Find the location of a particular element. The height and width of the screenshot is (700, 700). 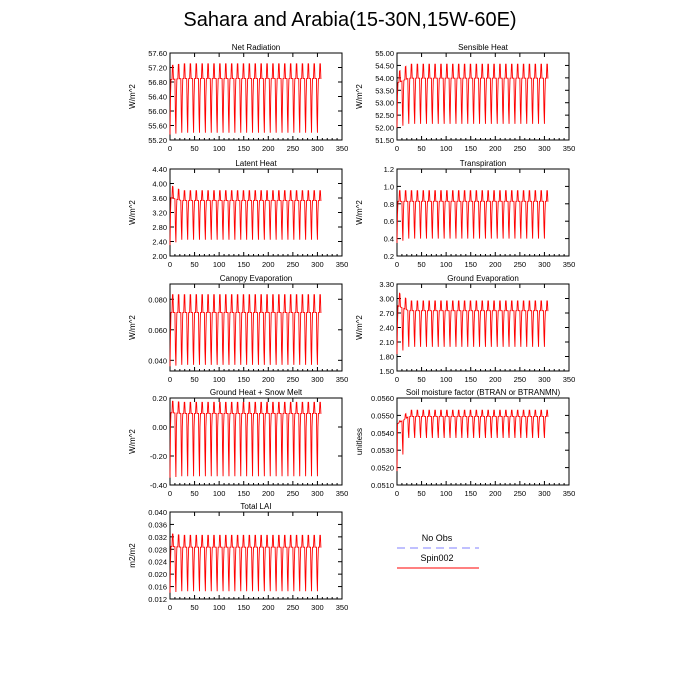

y-tick-label: 0.040 is located at coordinates (157, 360).